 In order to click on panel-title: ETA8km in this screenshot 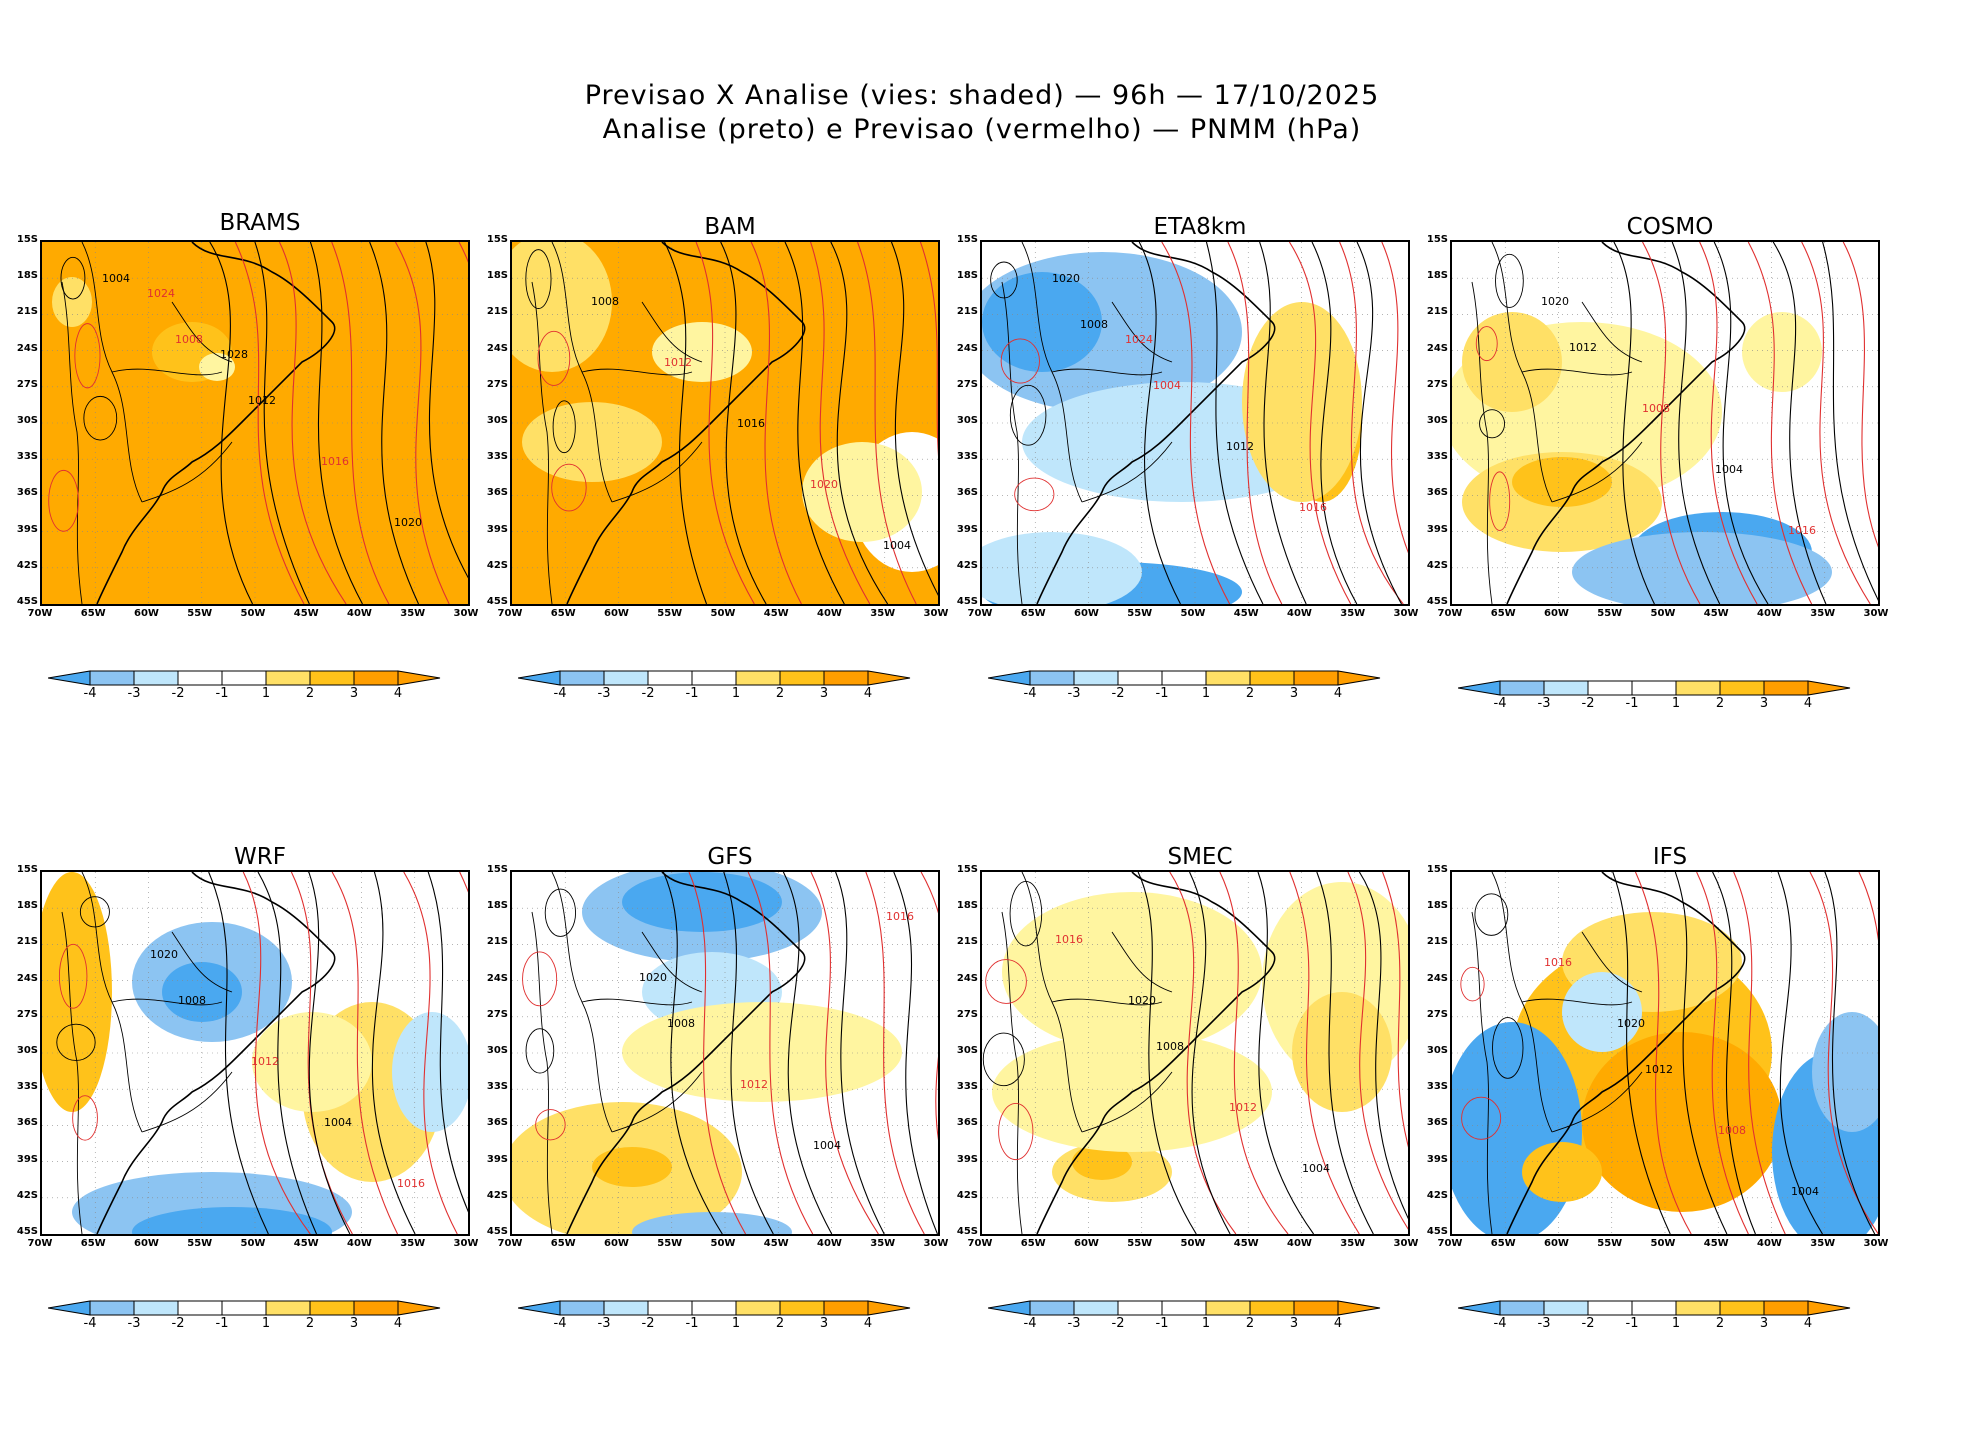, I will do `click(1200, 227)`.